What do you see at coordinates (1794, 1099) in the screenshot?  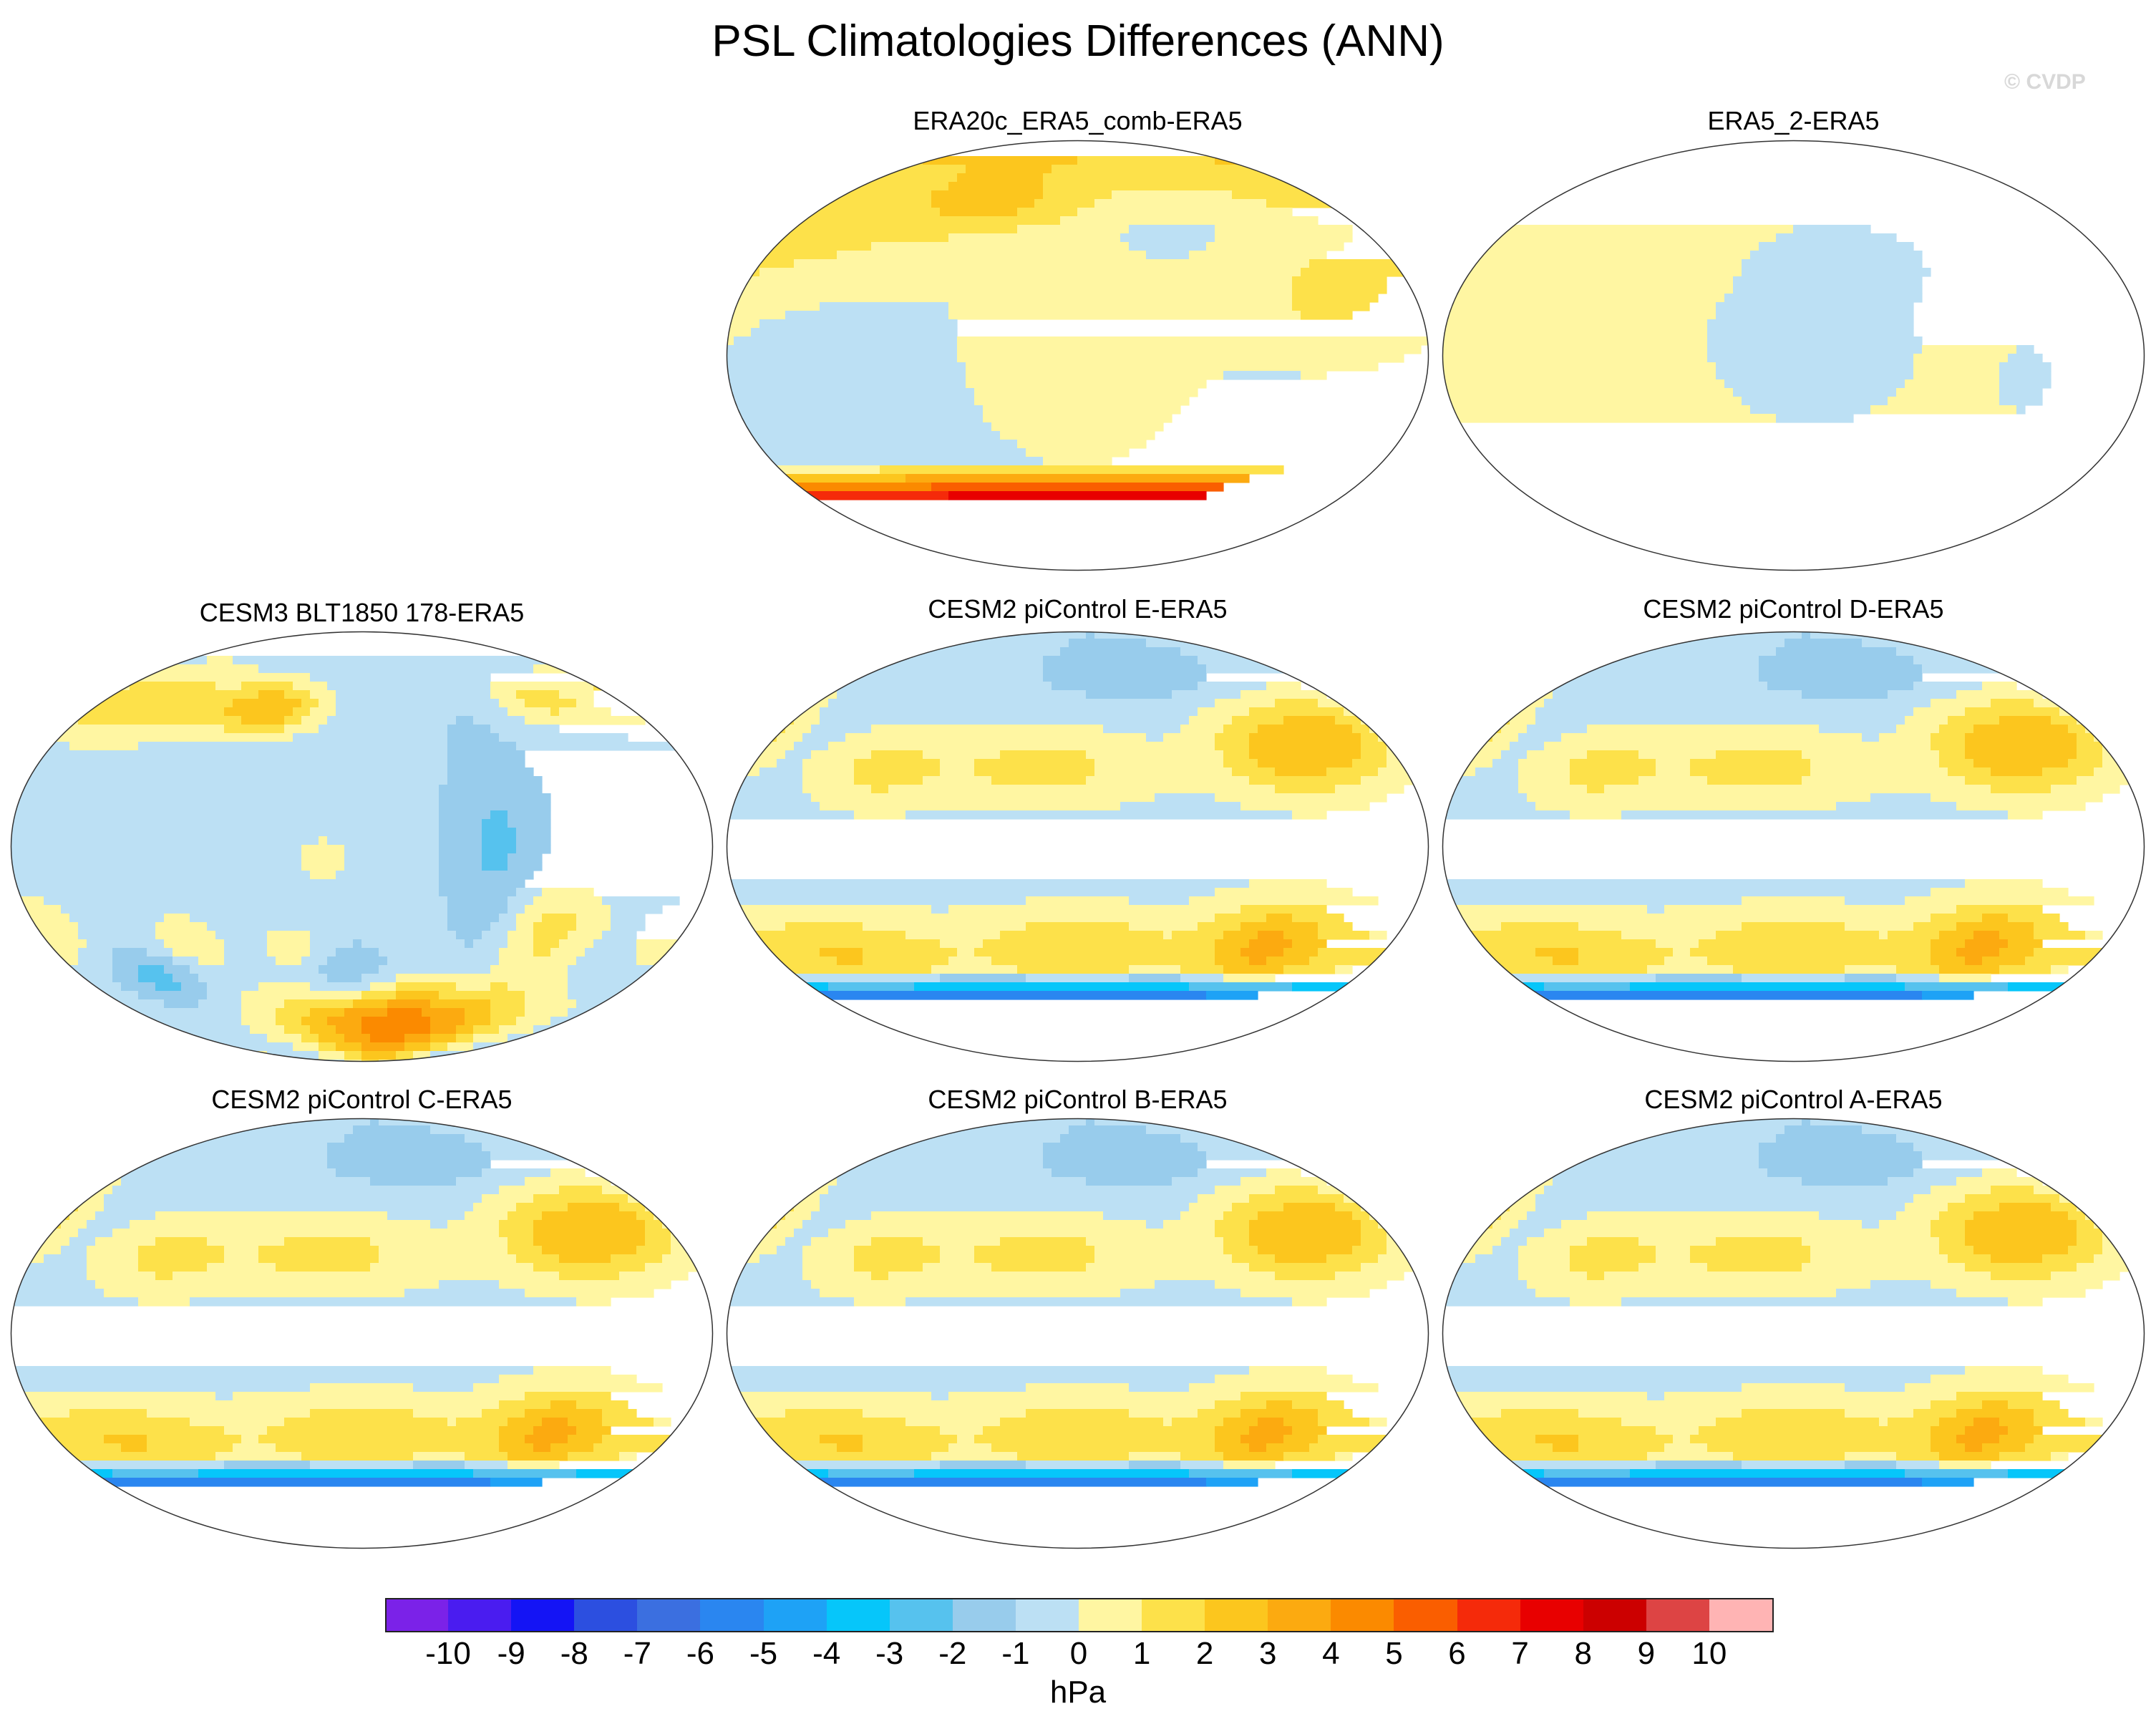 I see `panel-title-cesm2-a: CESM2 piControl A-ERA5` at bounding box center [1794, 1099].